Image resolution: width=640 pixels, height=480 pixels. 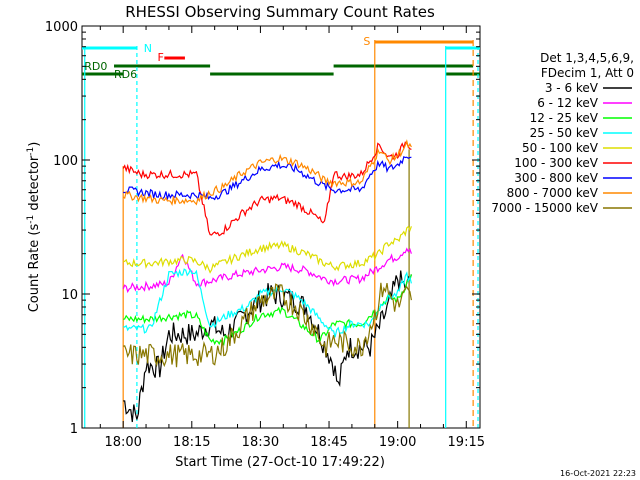 I want to click on legend-header-line-2: FDecim 1, Att 0, so click(x=587, y=73).